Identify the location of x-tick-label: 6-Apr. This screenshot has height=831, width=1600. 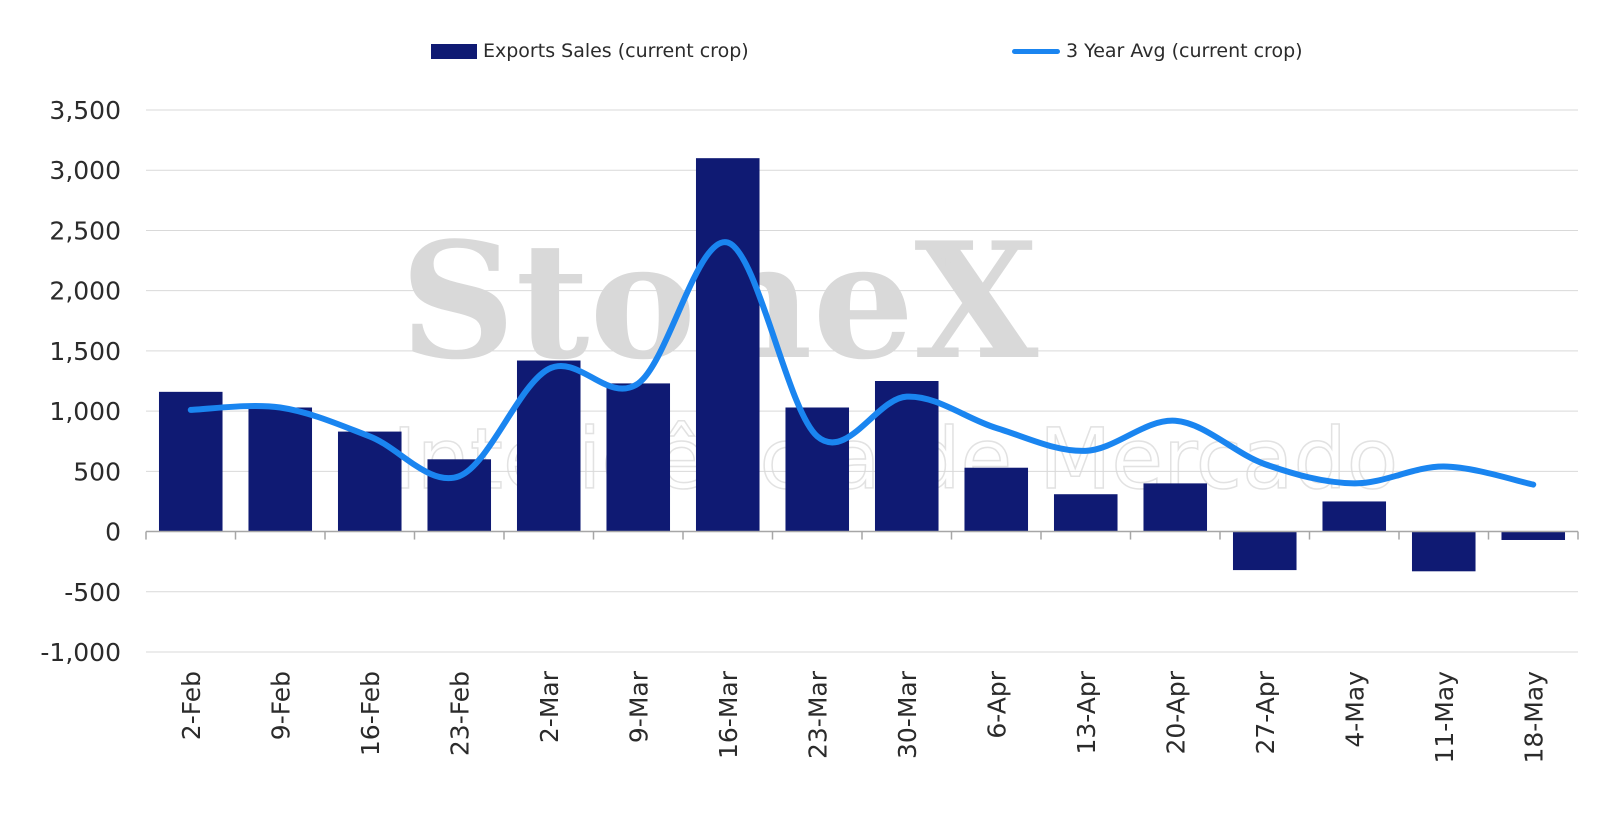
(996, 704).